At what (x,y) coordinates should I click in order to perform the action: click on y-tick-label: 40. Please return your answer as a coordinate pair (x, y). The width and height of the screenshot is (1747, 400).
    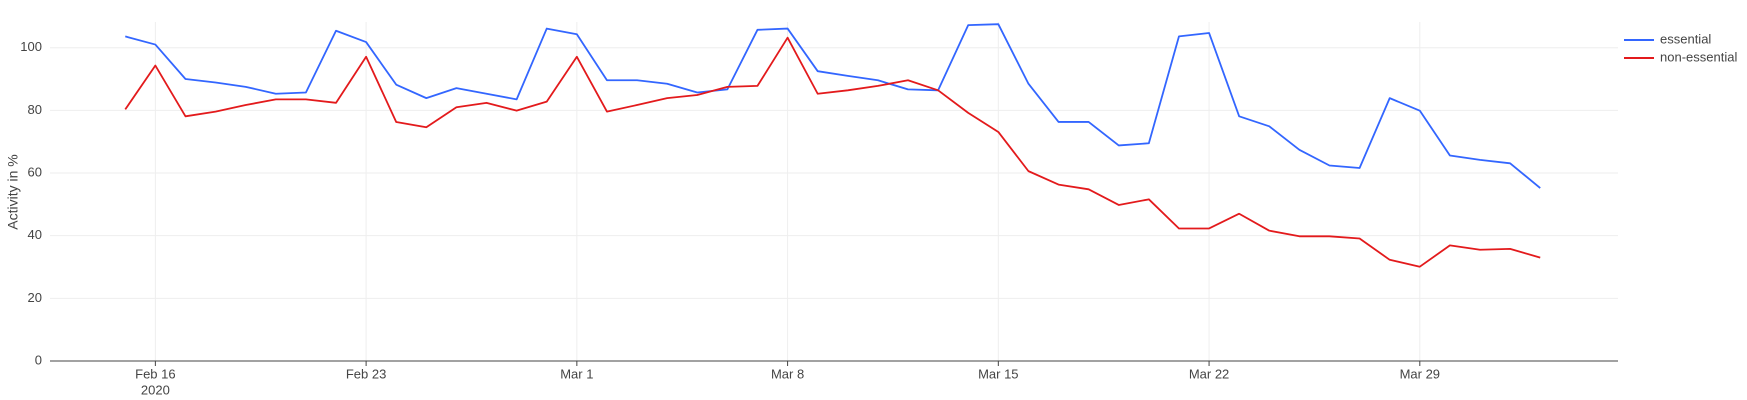
    Looking at the image, I should click on (35, 234).